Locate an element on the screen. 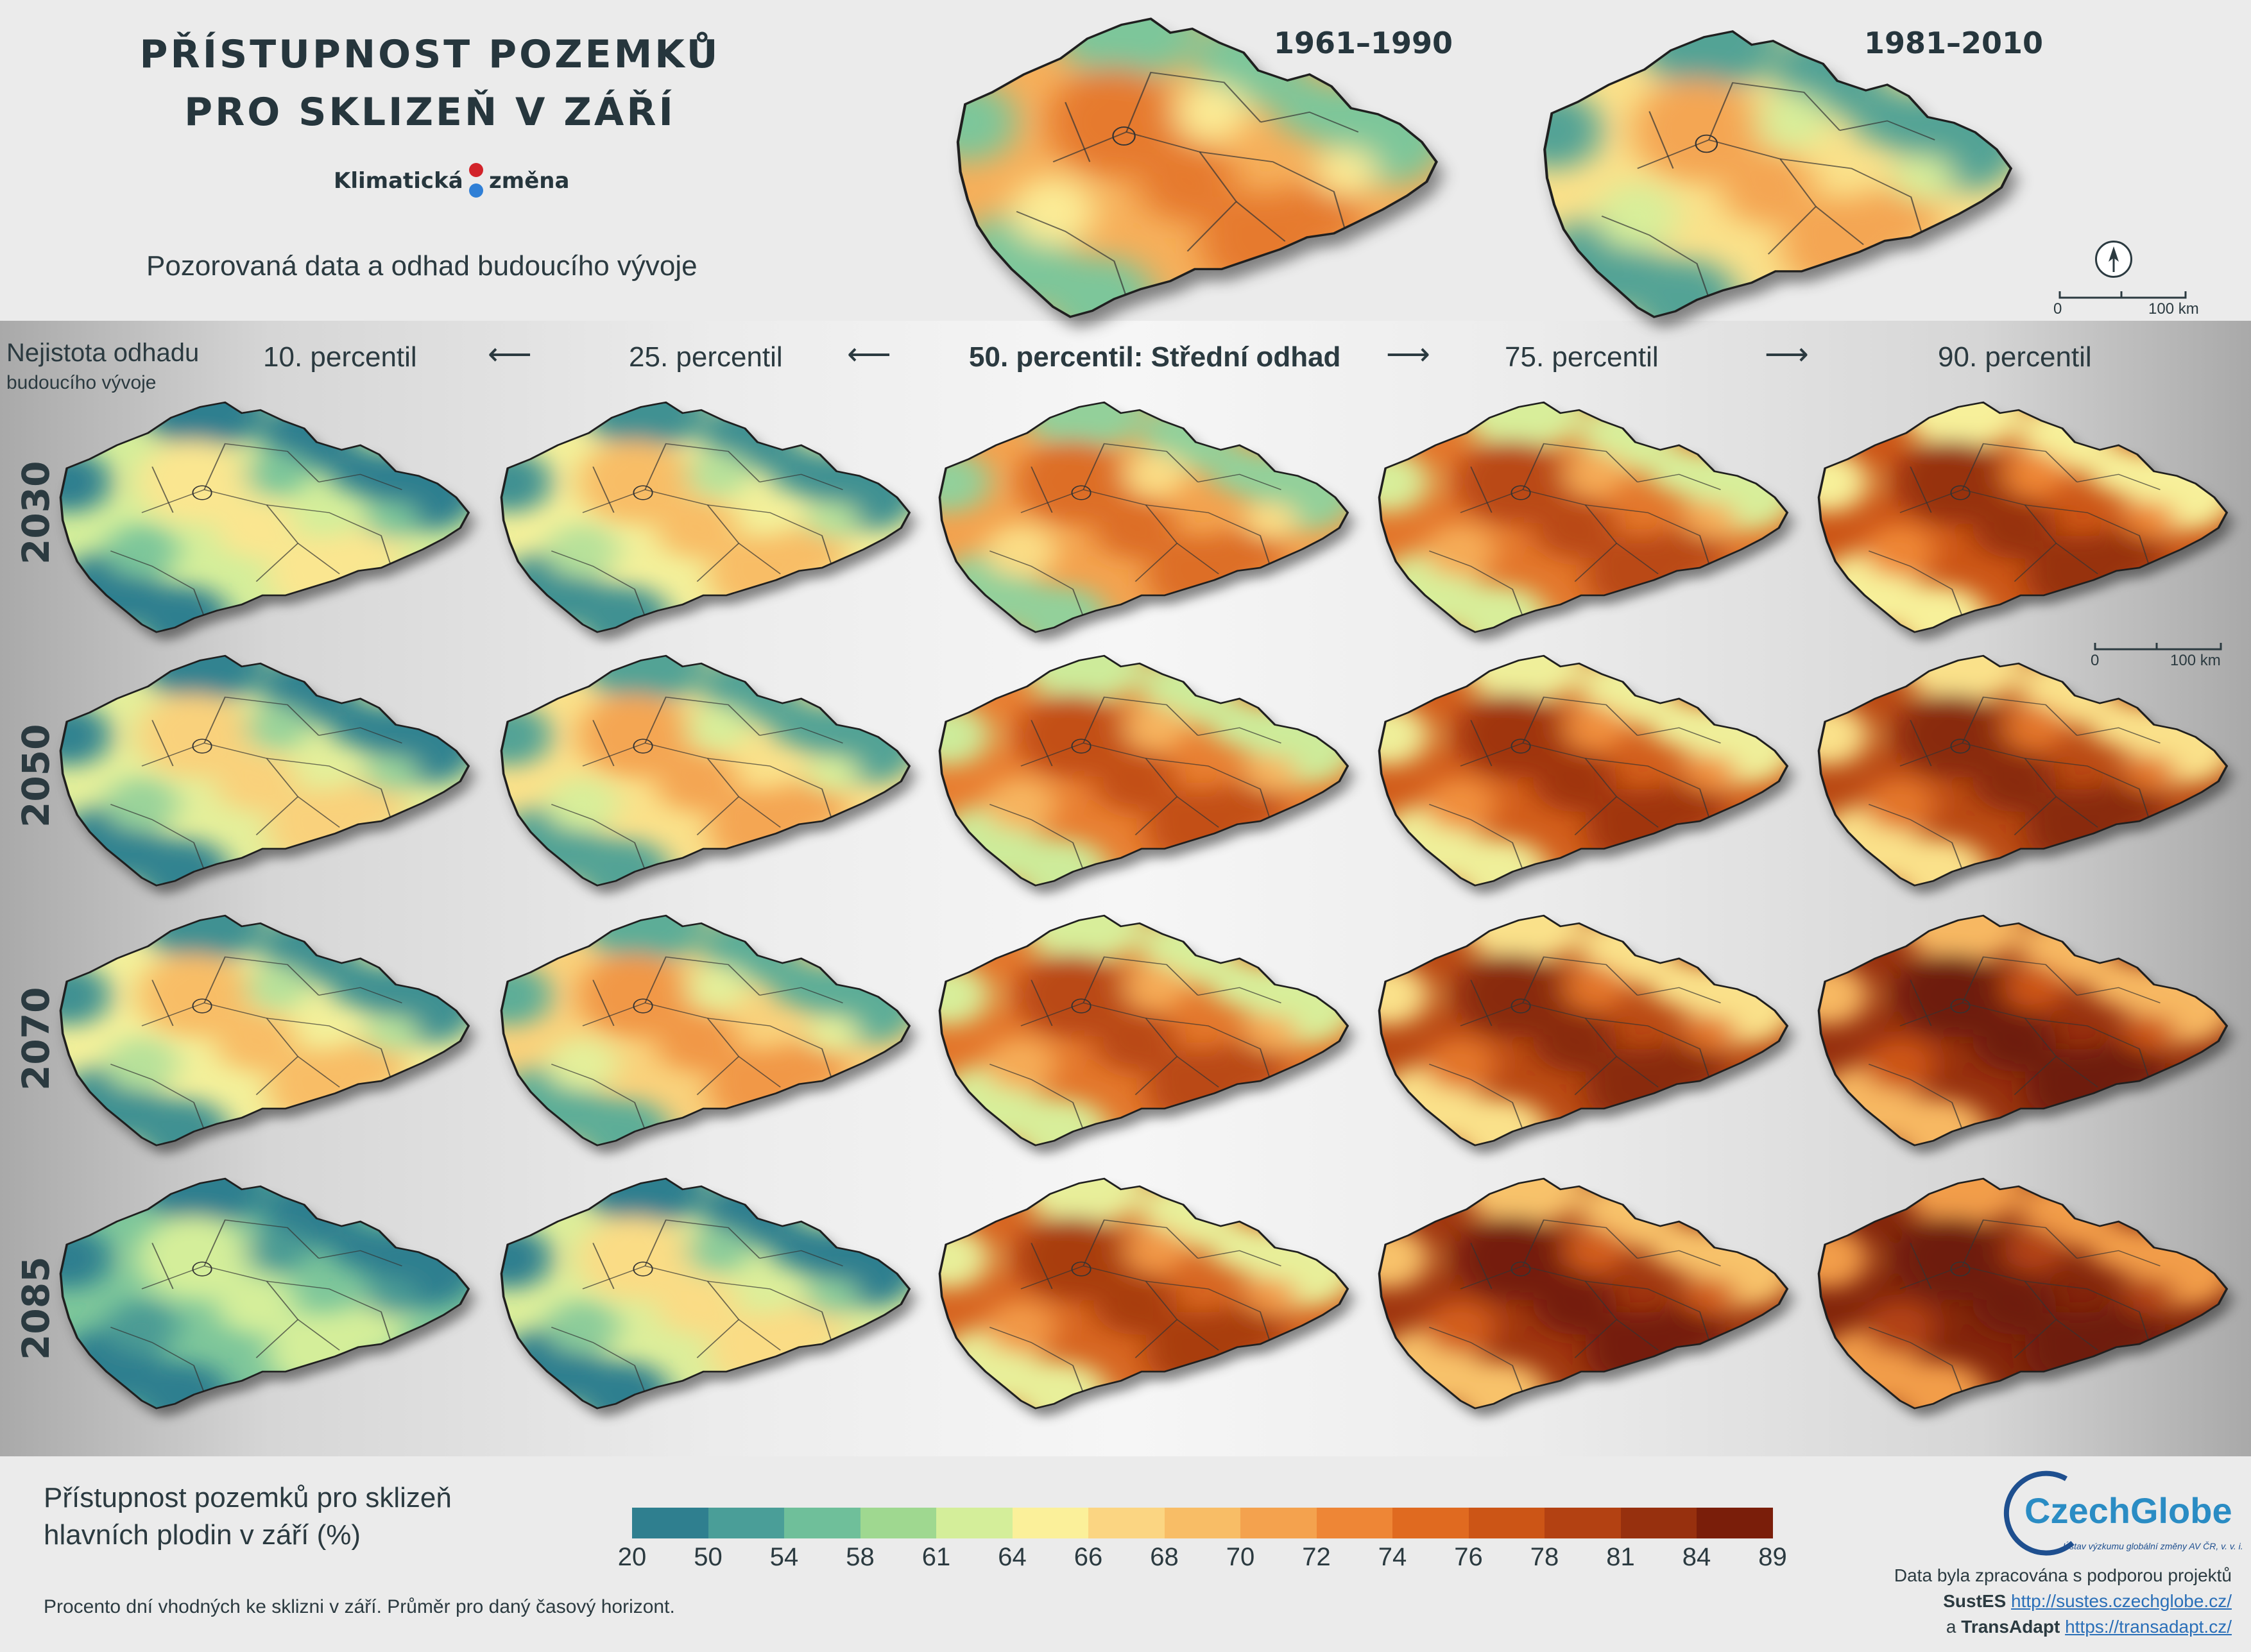 The height and width of the screenshot is (1652, 2251). credits-project-1: SustES is located at coordinates (1975, 1601).